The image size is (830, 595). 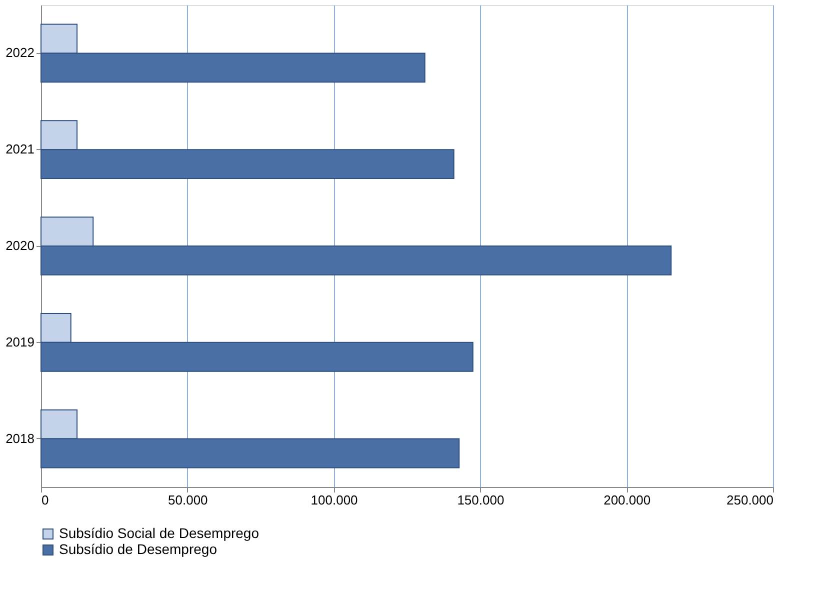 What do you see at coordinates (750, 500) in the screenshot?
I see `x-tick-label: 250.000` at bounding box center [750, 500].